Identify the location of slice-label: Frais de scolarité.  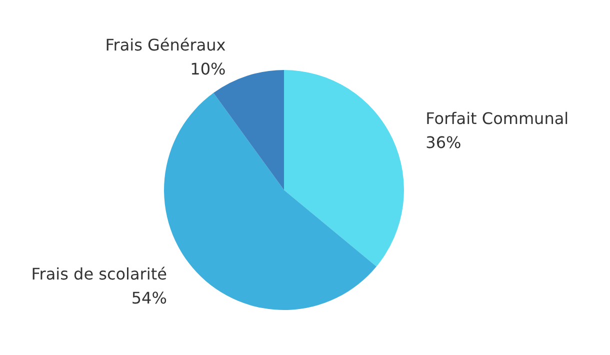
(99, 274).